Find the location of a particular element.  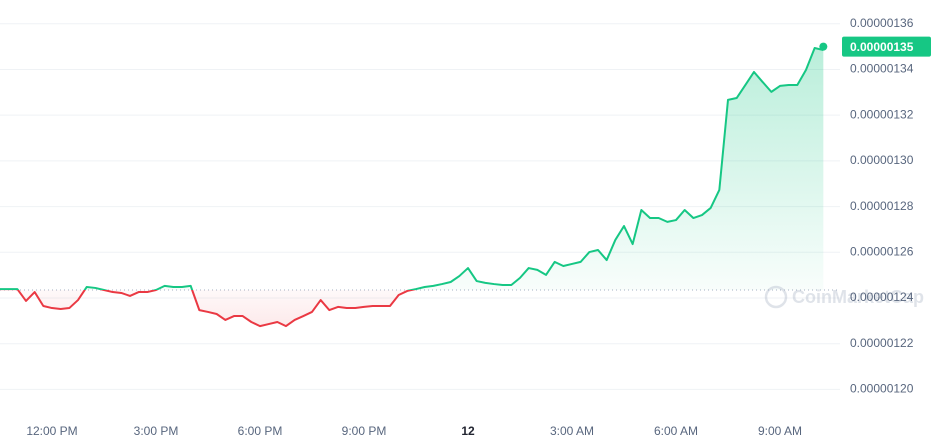

current-price-badge is located at coordinates (886, 46).